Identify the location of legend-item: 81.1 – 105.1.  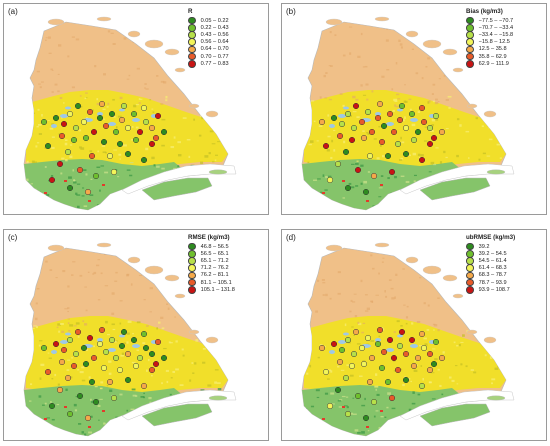
(211, 282).